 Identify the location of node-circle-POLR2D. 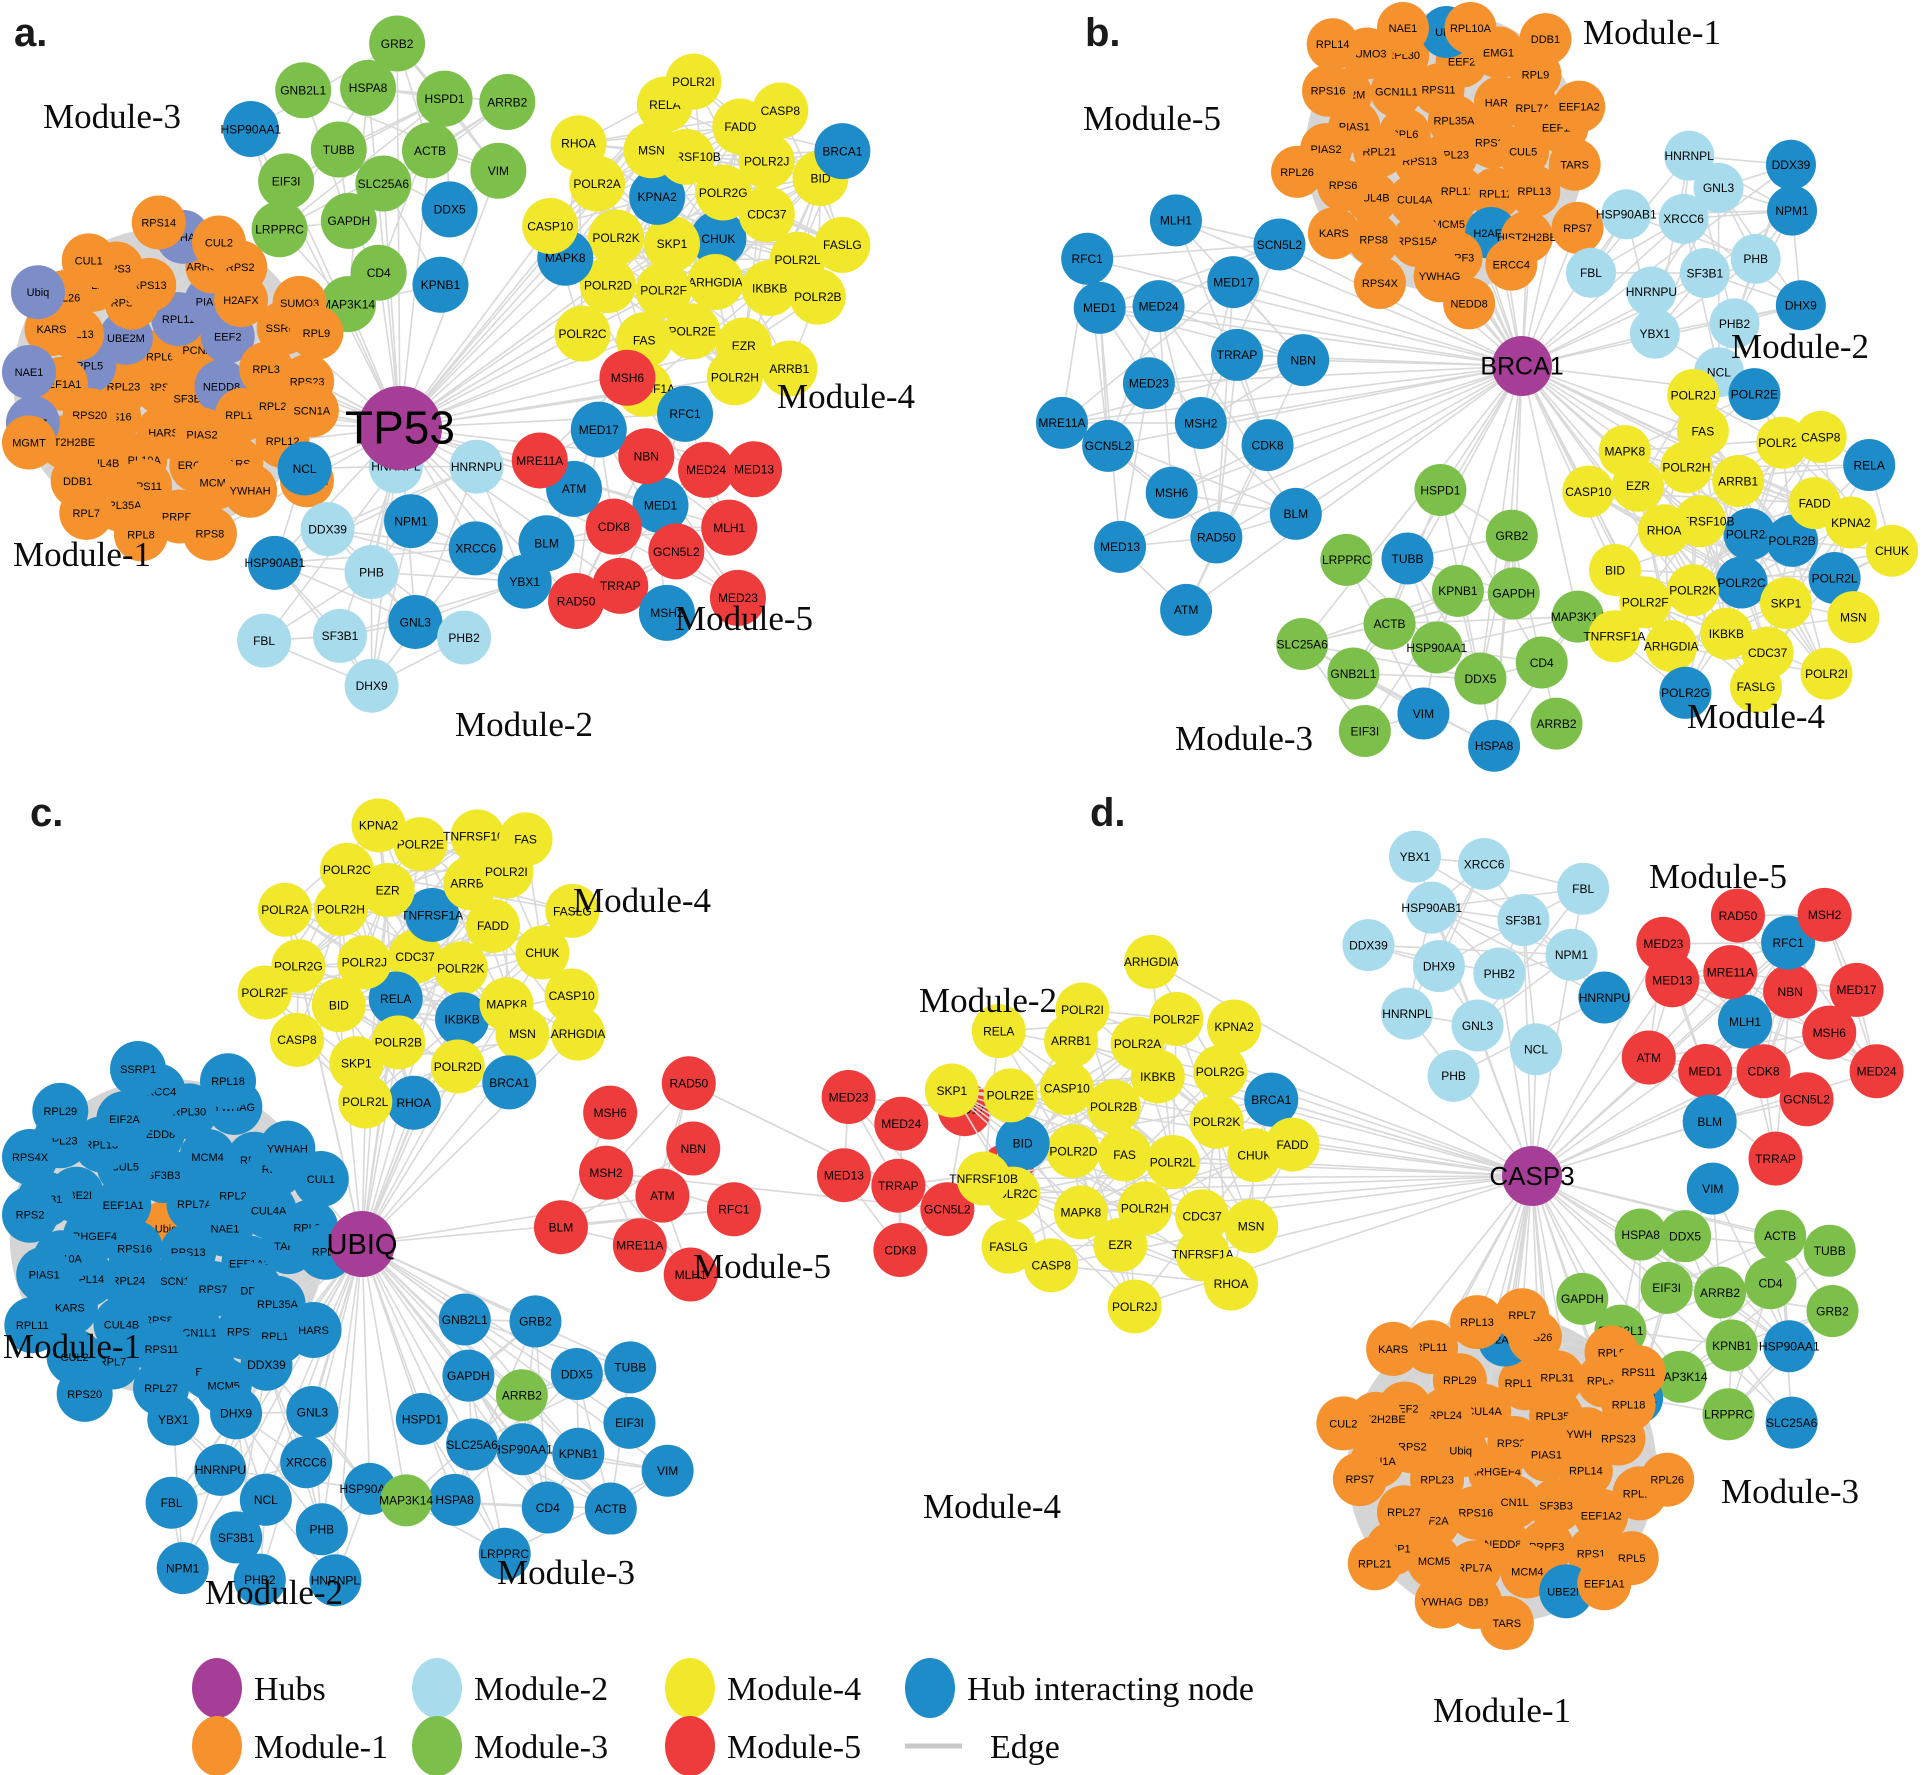
(457, 1066).